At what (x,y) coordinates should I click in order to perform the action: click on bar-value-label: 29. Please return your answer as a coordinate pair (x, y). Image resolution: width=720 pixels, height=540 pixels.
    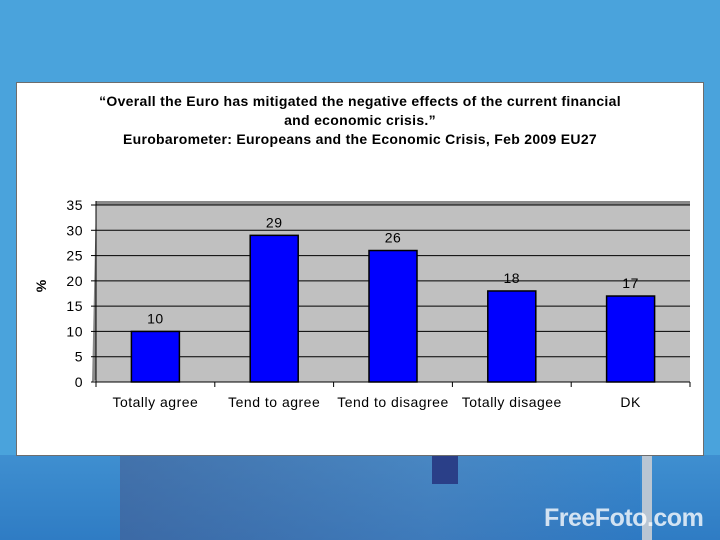
    Looking at the image, I should click on (274, 222).